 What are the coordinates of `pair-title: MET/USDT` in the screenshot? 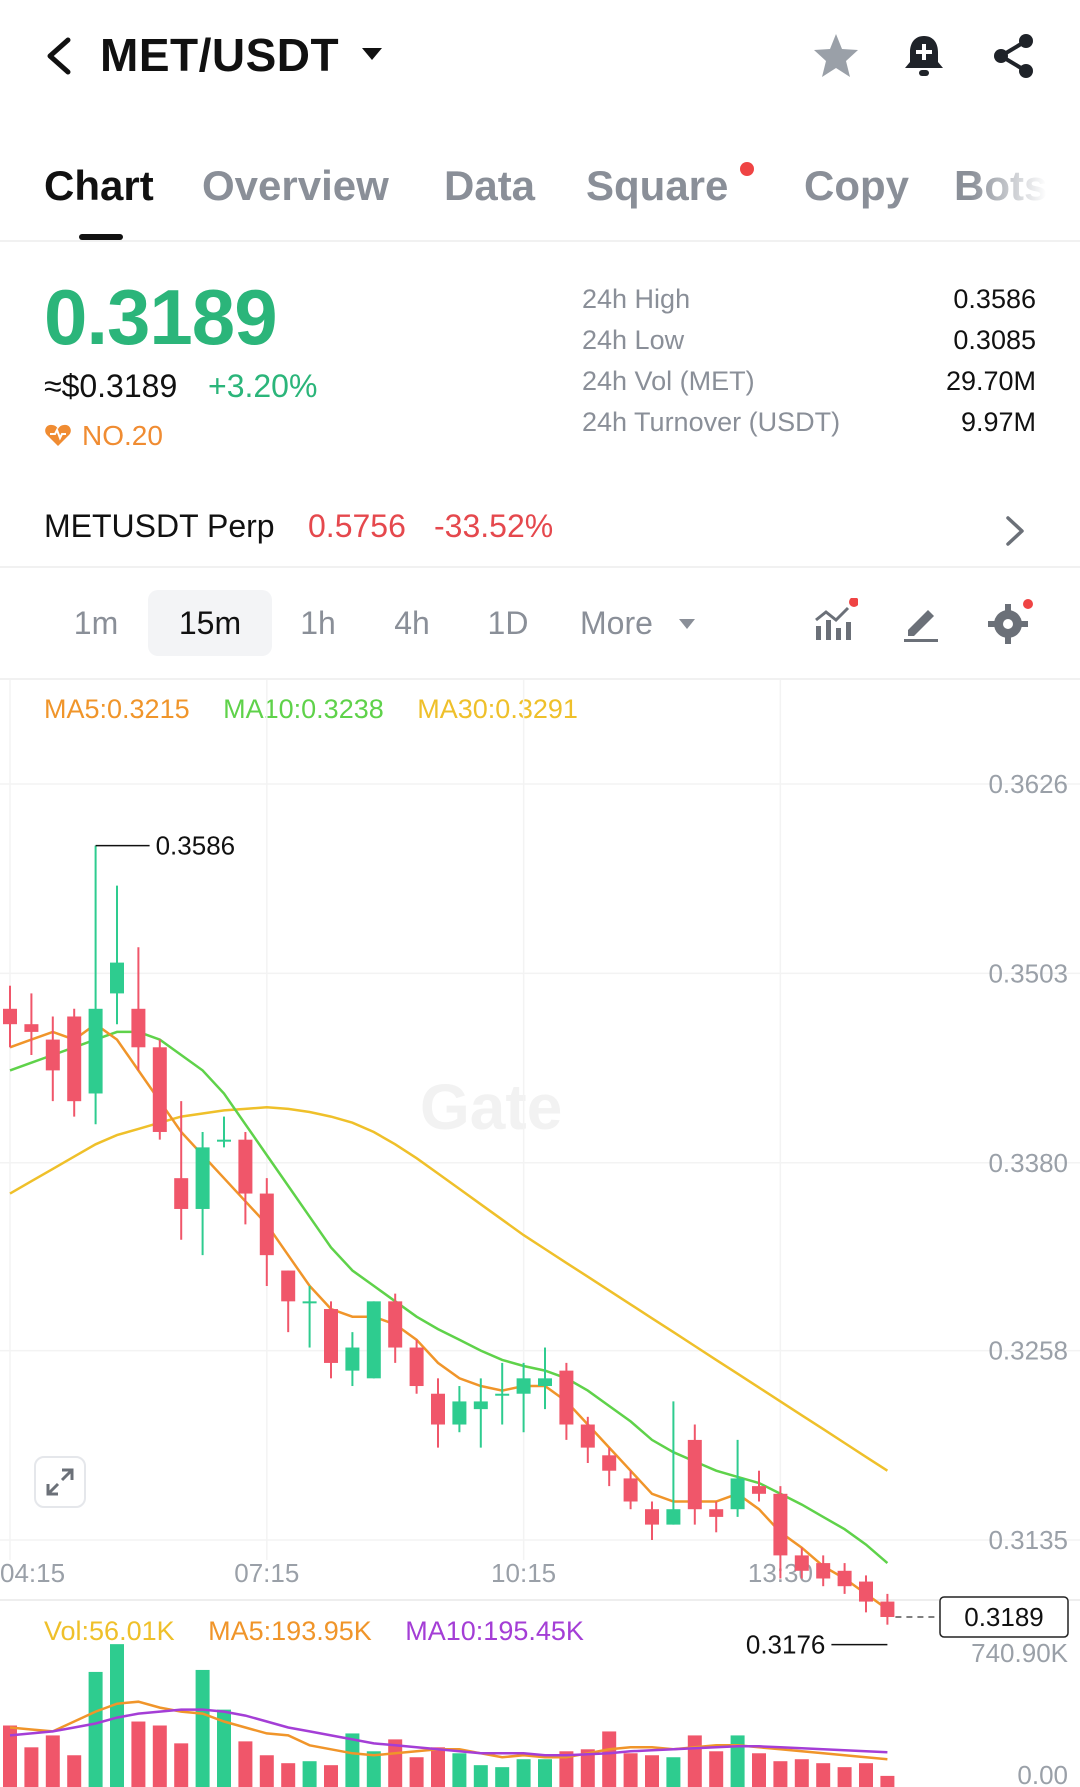 It's located at (220, 55).